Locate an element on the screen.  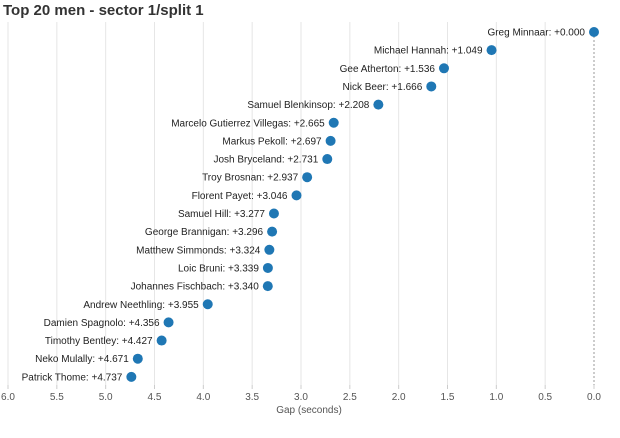
data-point-group: Michael Hannah: +1.049 is located at coordinates (435, 51).